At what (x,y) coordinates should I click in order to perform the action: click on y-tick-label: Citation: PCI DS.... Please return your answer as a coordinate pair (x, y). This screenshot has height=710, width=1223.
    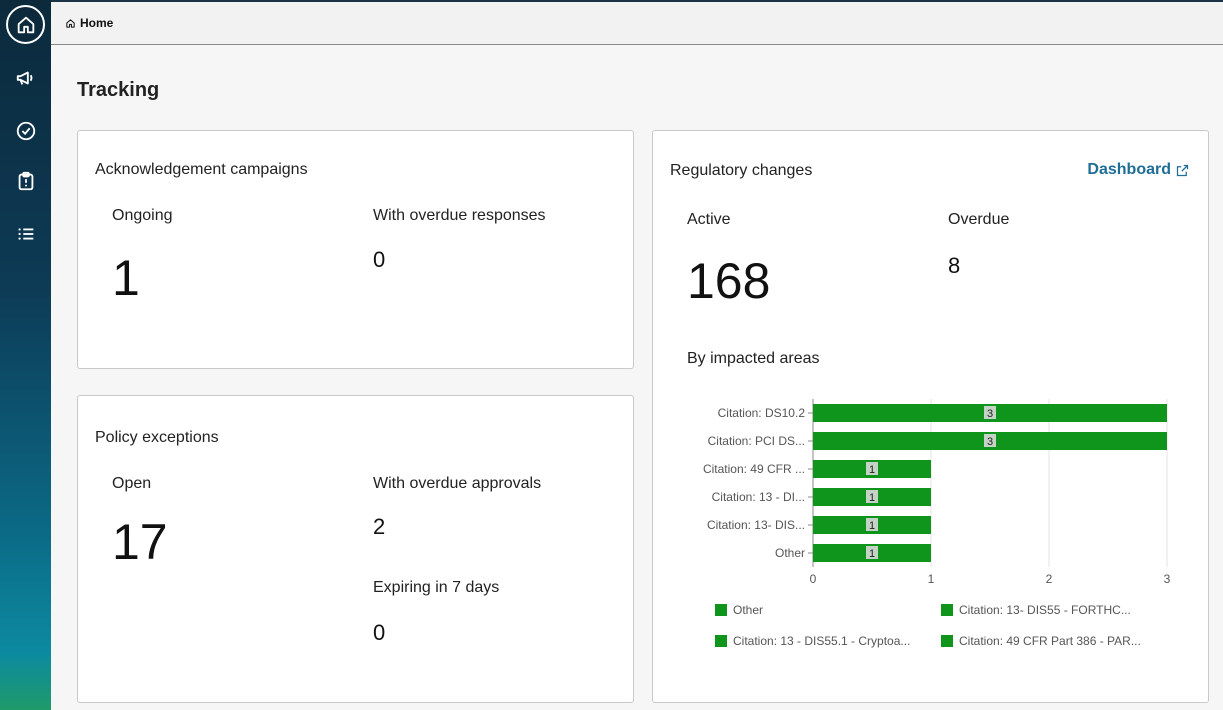
    Looking at the image, I should click on (756, 441).